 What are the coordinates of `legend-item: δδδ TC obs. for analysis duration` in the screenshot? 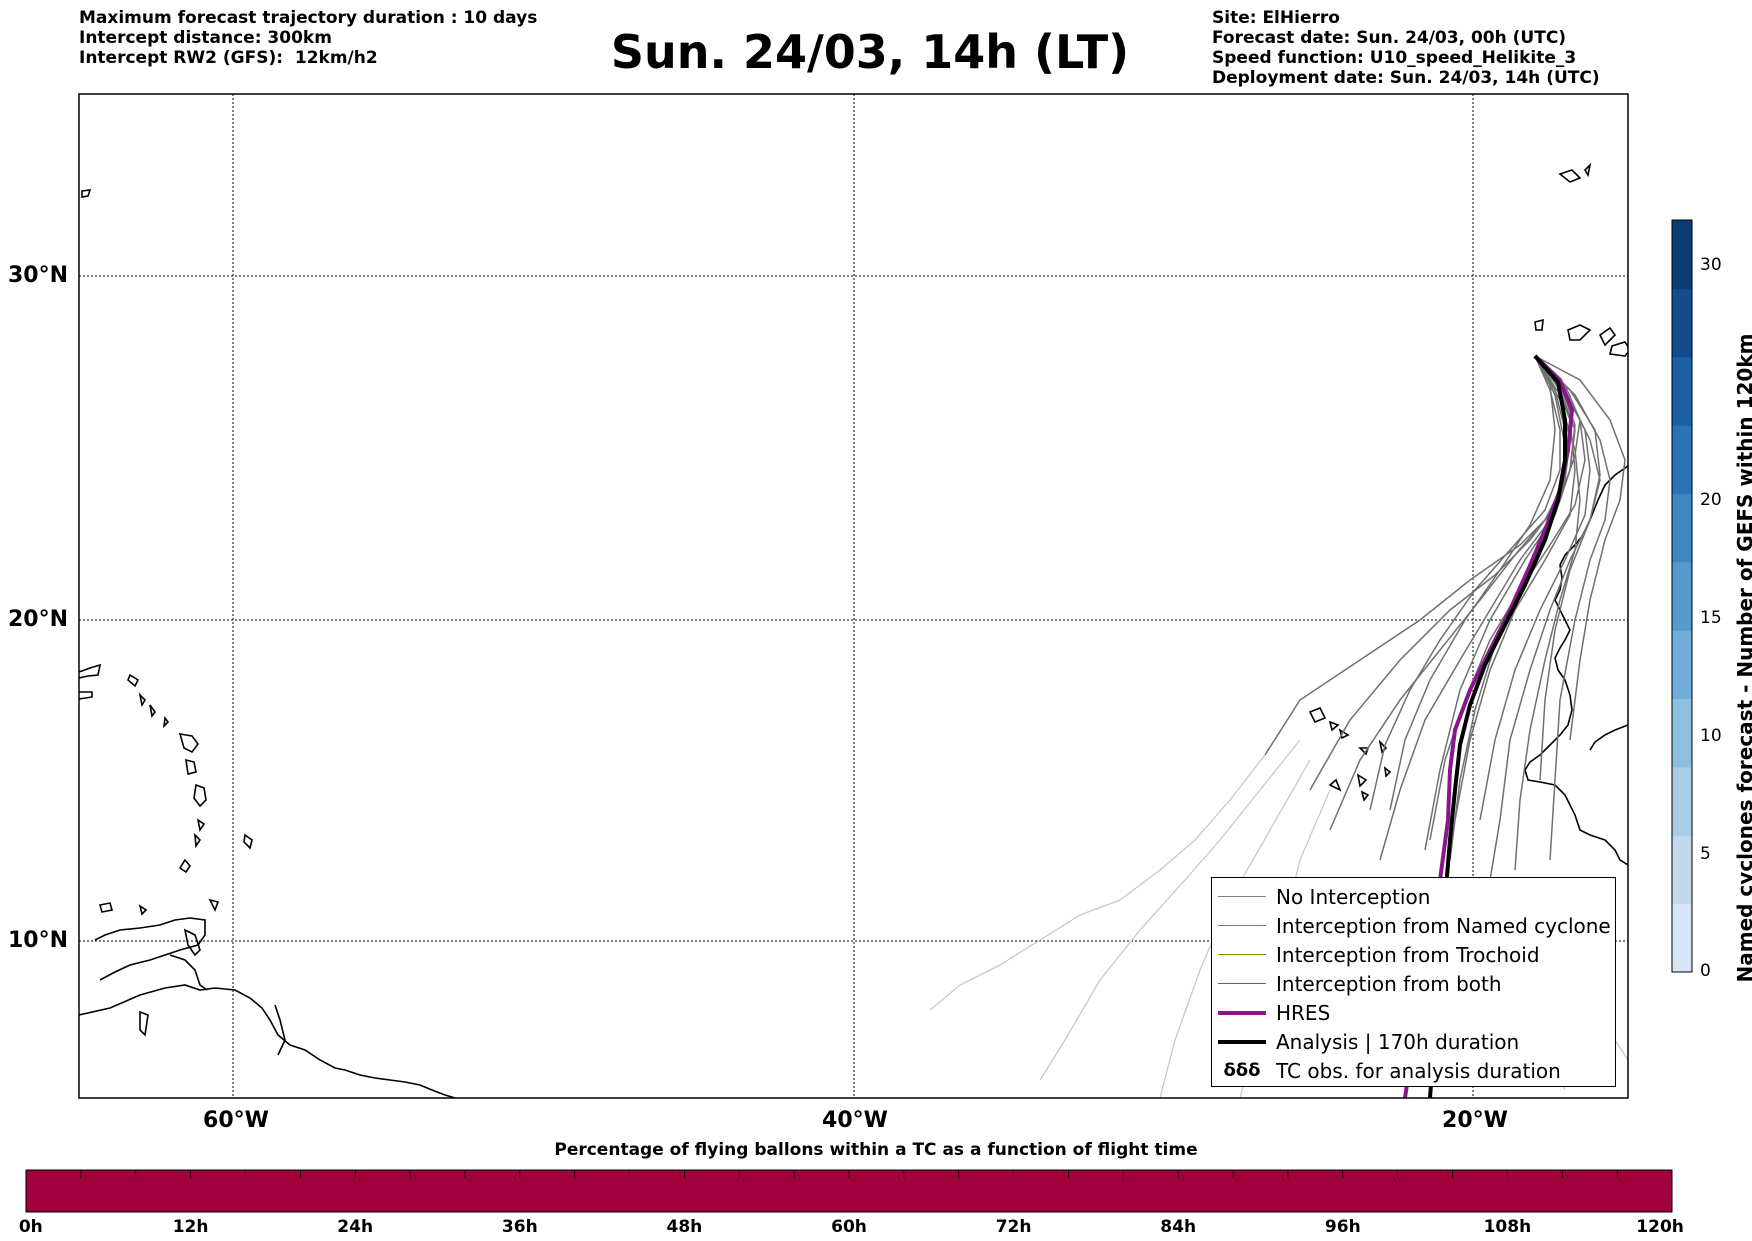 It's located at (1389, 1070).